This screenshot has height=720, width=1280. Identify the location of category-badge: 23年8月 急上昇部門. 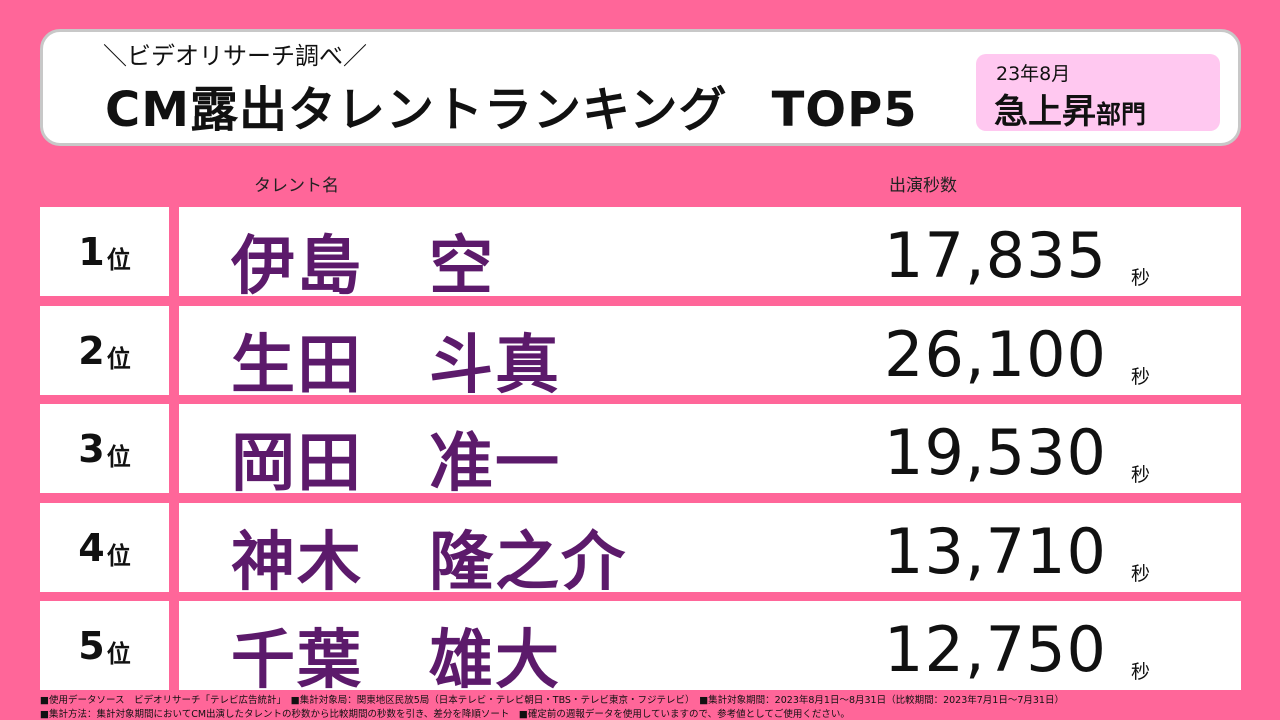
(1098, 93).